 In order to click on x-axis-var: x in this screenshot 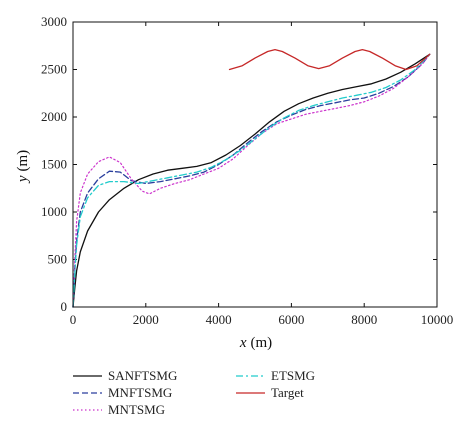, I will do `click(243, 343)`.